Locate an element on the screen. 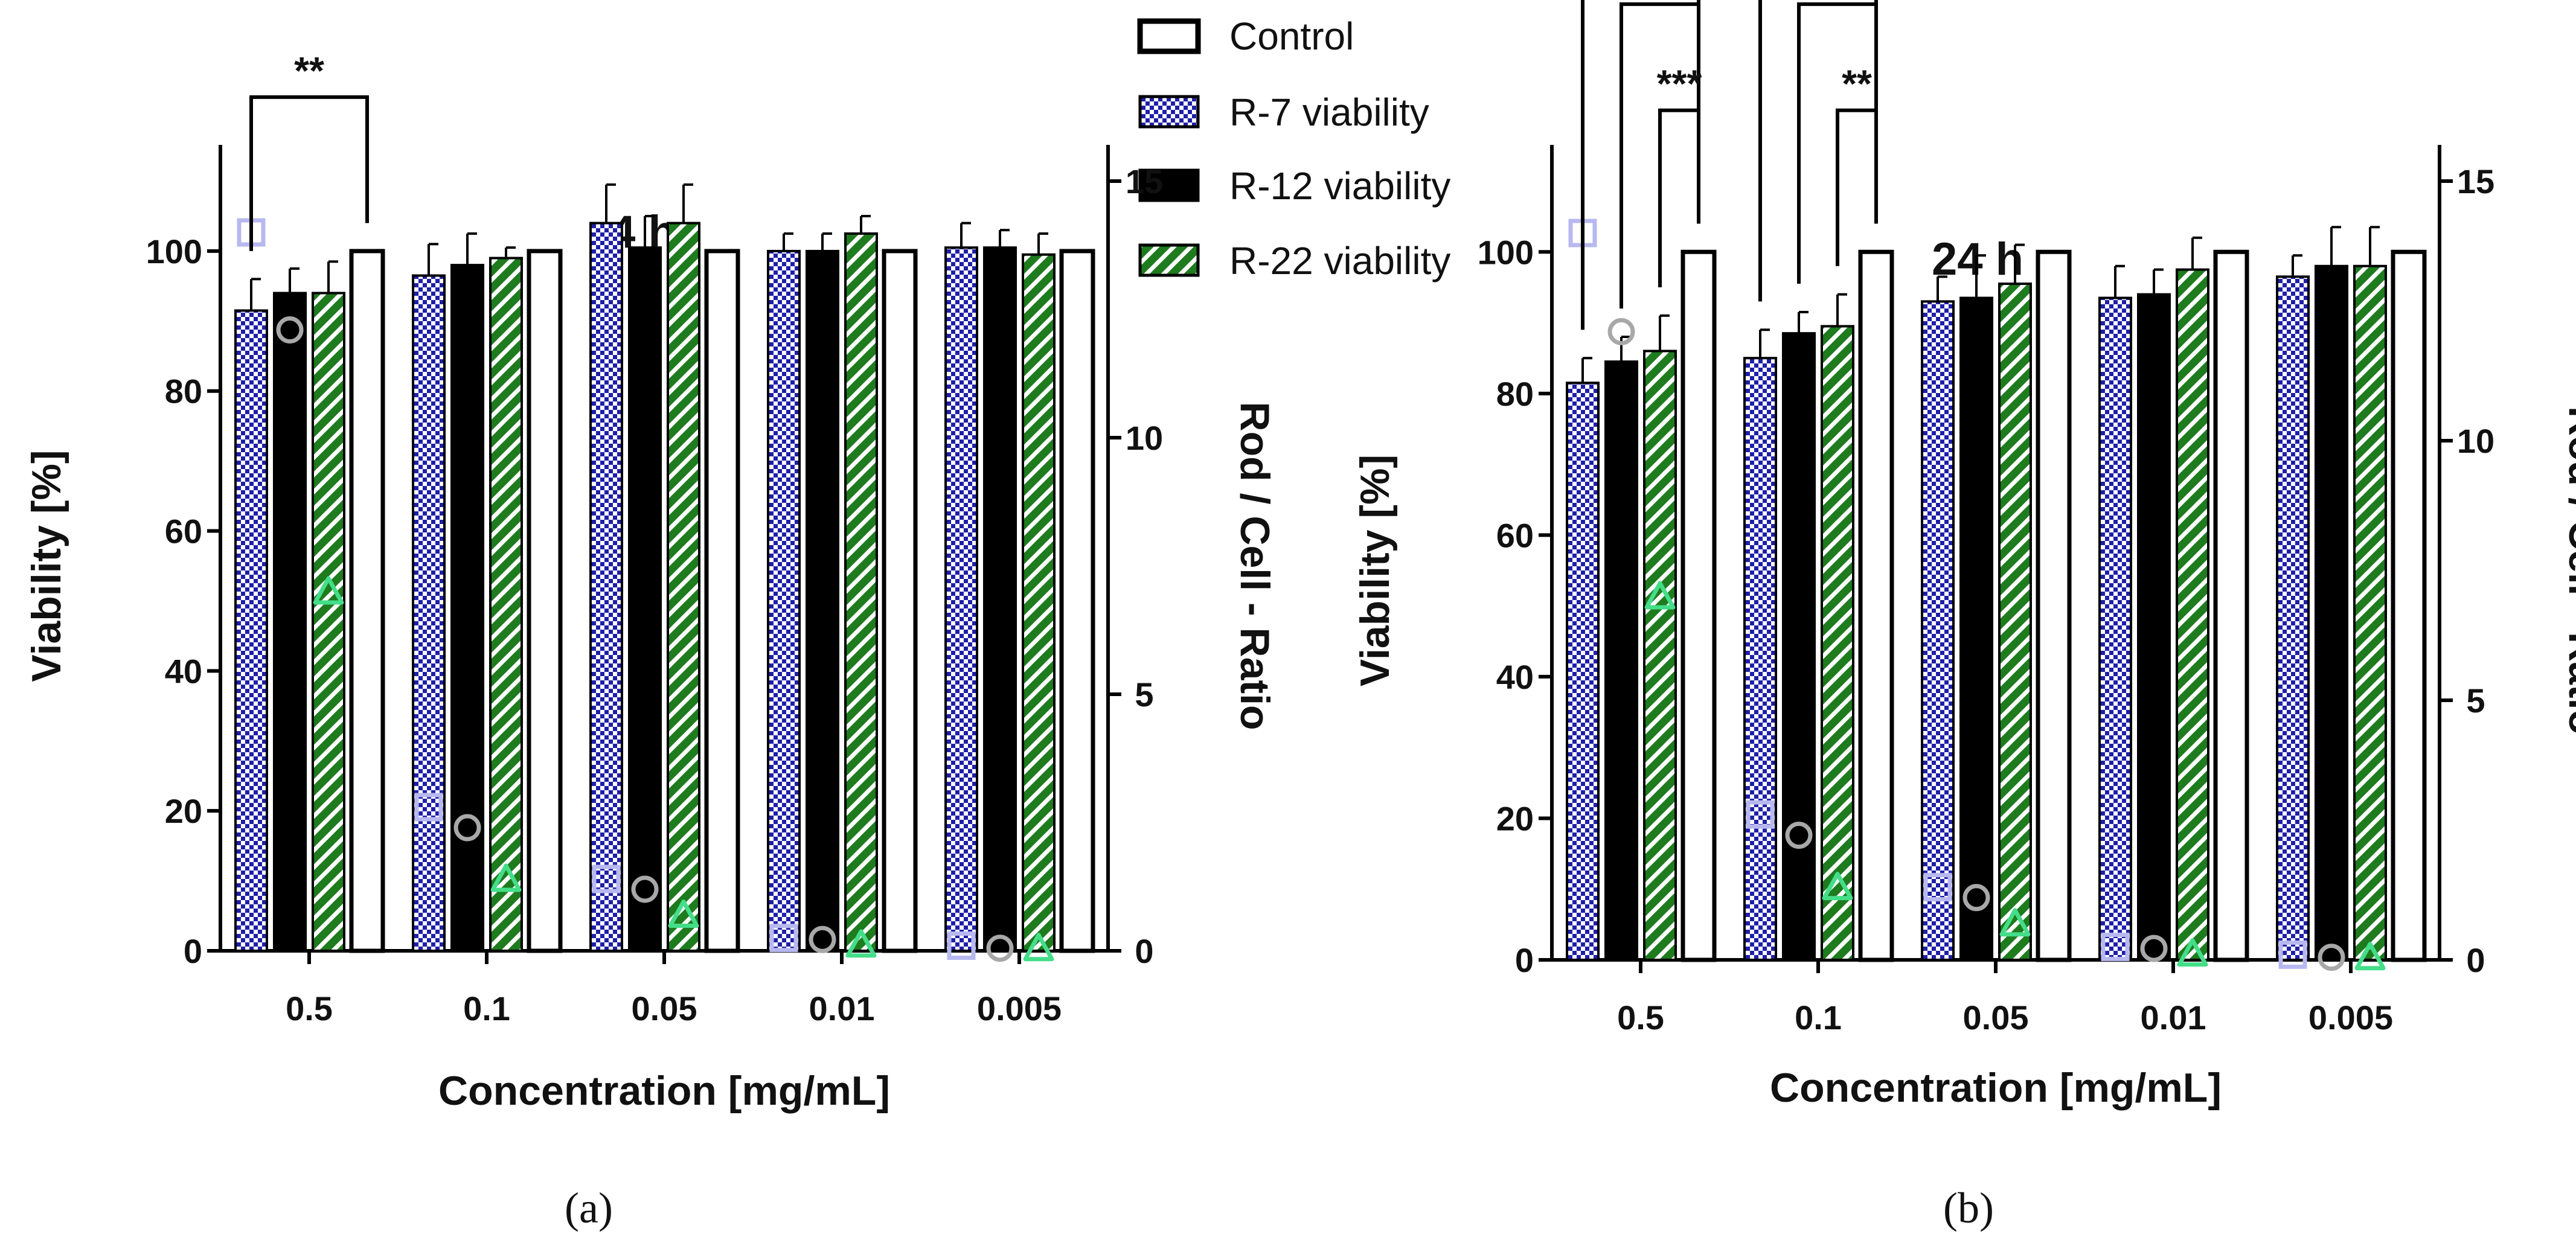  x-tick-label: 0.005 is located at coordinates (1019, 1008).